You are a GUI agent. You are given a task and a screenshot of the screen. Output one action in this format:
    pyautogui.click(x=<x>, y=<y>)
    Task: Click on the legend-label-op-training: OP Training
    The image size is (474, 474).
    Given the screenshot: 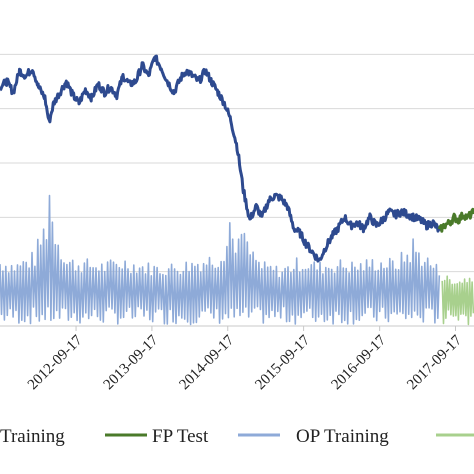 What is the action you would take?
    pyautogui.click(x=342, y=436)
    